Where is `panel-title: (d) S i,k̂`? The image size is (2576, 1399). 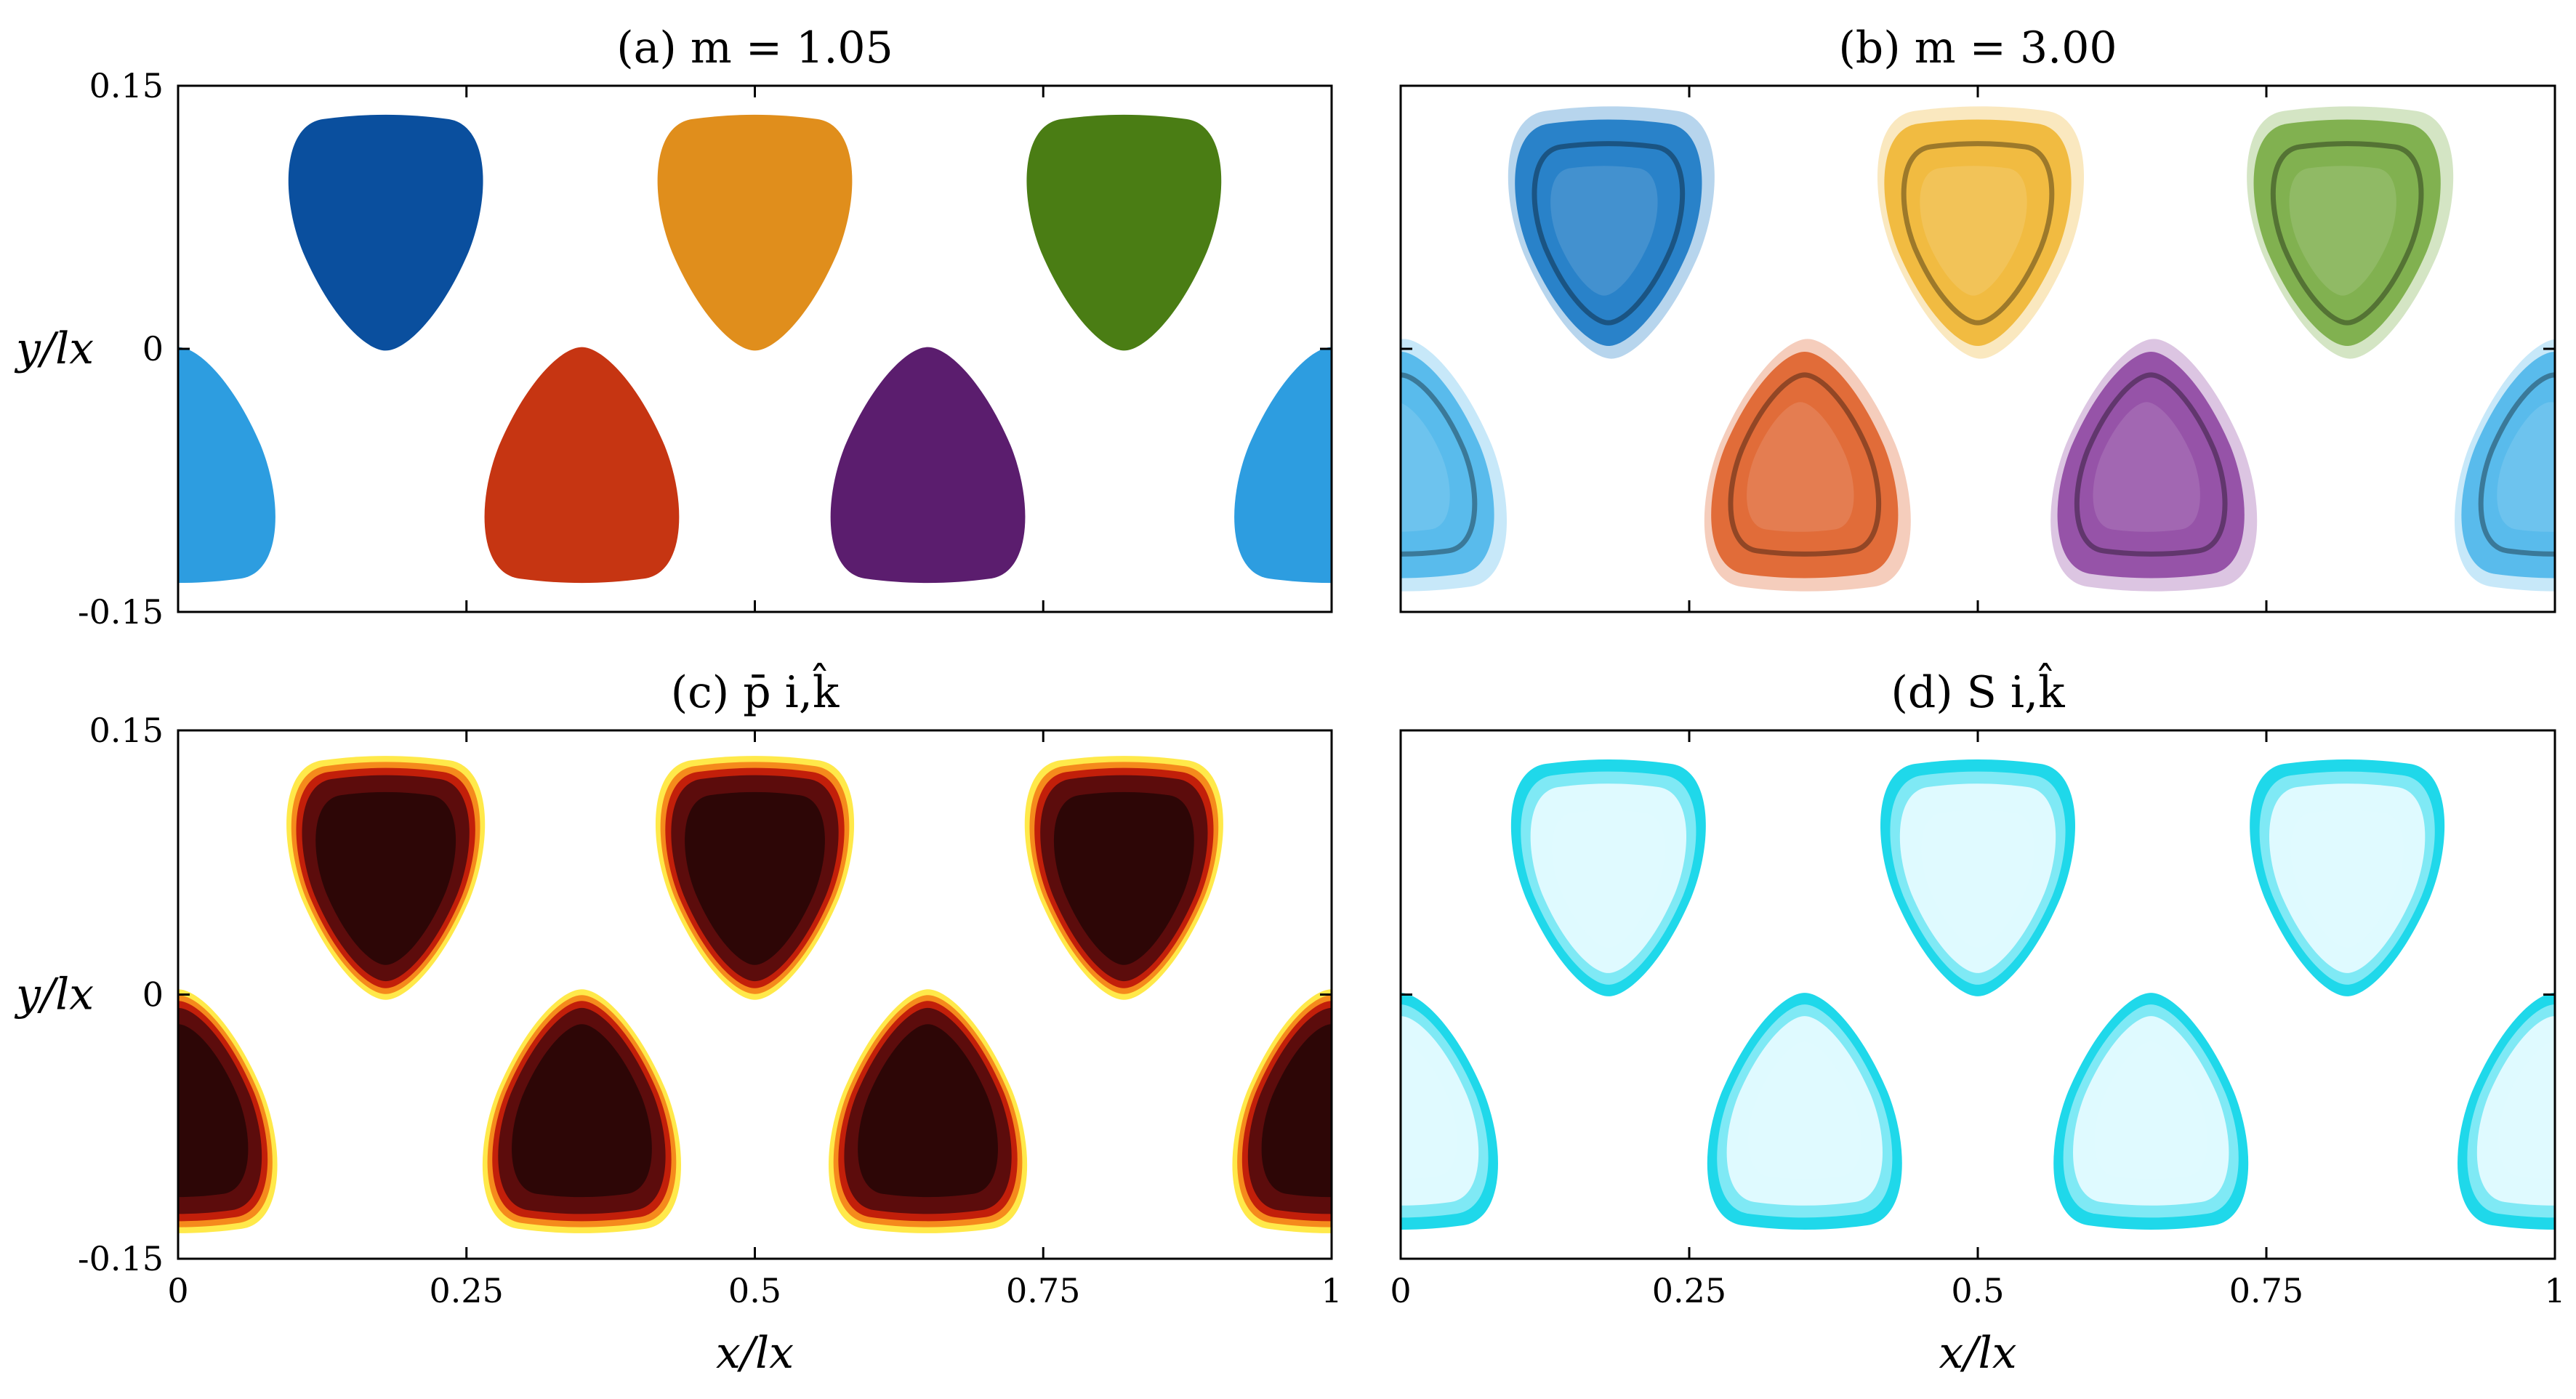
panel-title: (d) S i,k̂ is located at coordinates (1978, 690).